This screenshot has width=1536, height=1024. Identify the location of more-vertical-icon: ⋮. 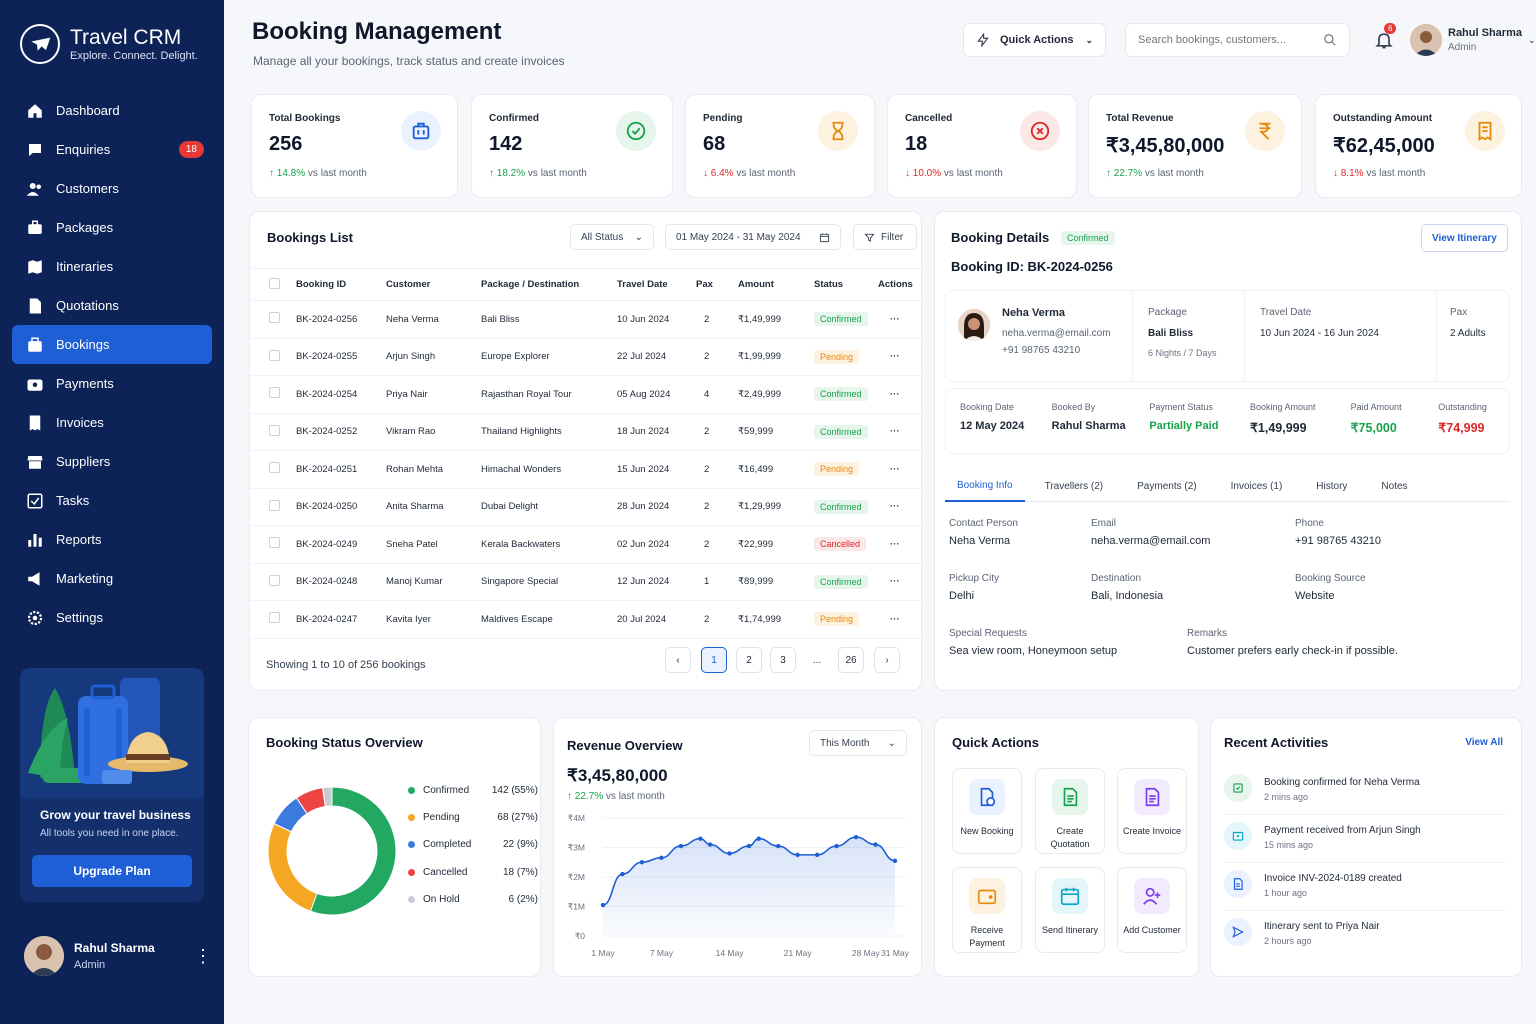
(203, 955).